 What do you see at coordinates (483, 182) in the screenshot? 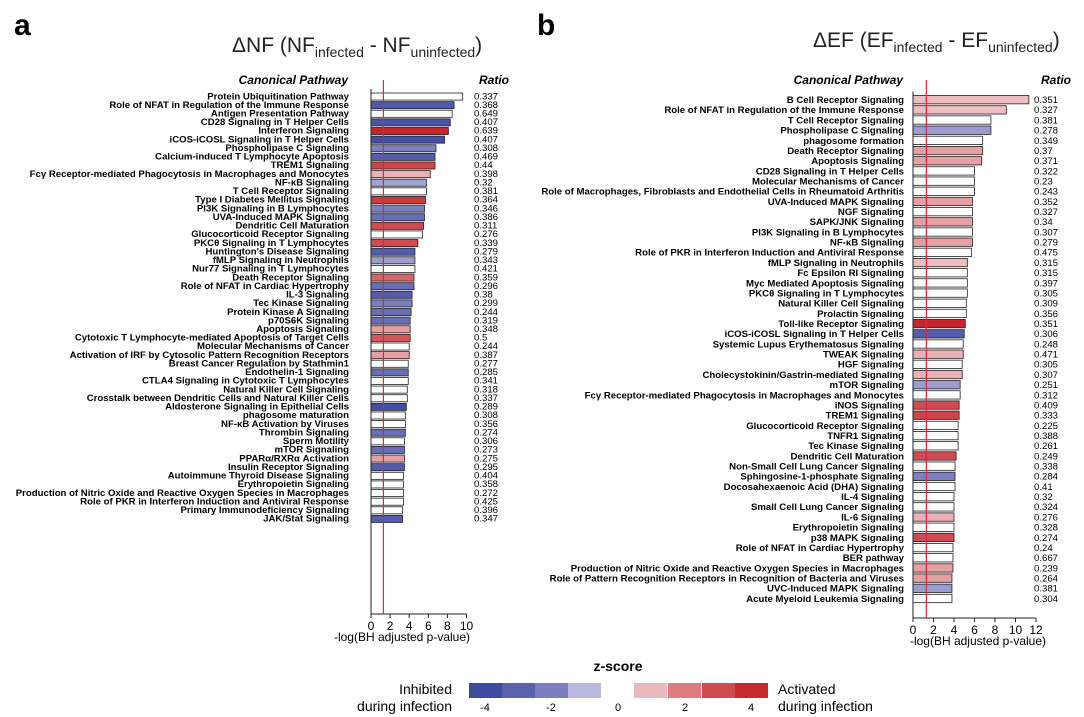
I see `panel-a-ratio-value: 0.32` at bounding box center [483, 182].